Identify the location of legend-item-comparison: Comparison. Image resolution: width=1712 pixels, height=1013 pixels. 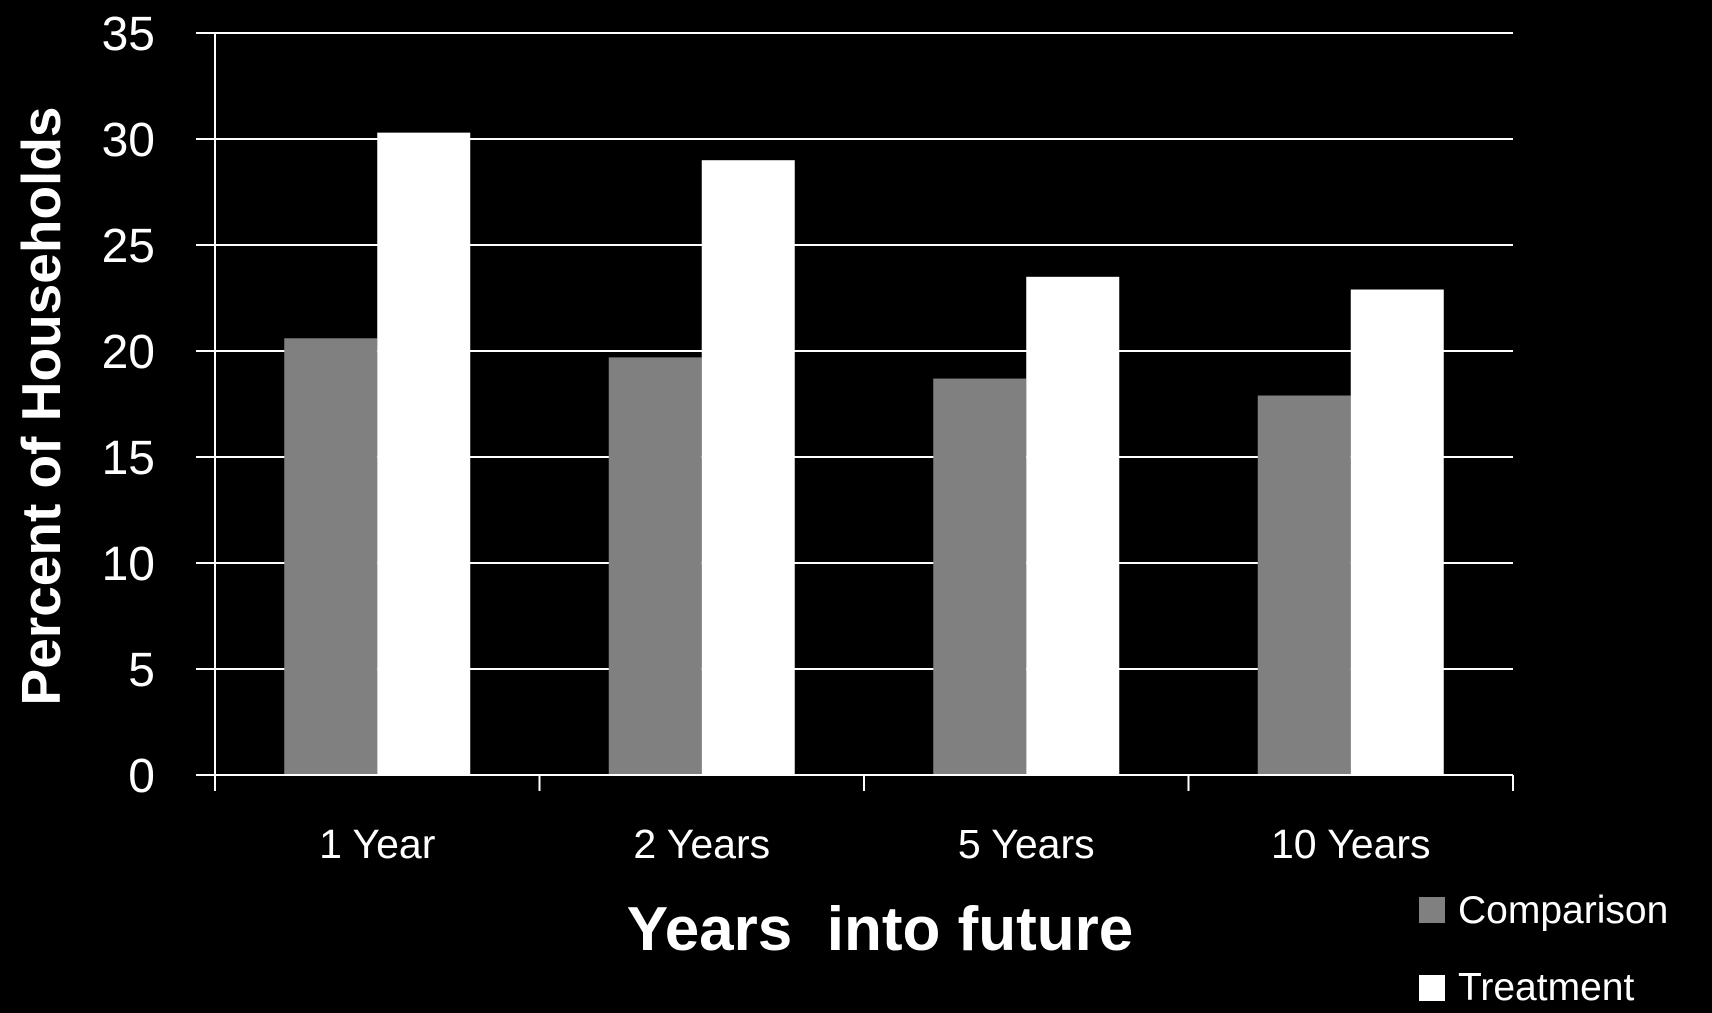
(1543, 910).